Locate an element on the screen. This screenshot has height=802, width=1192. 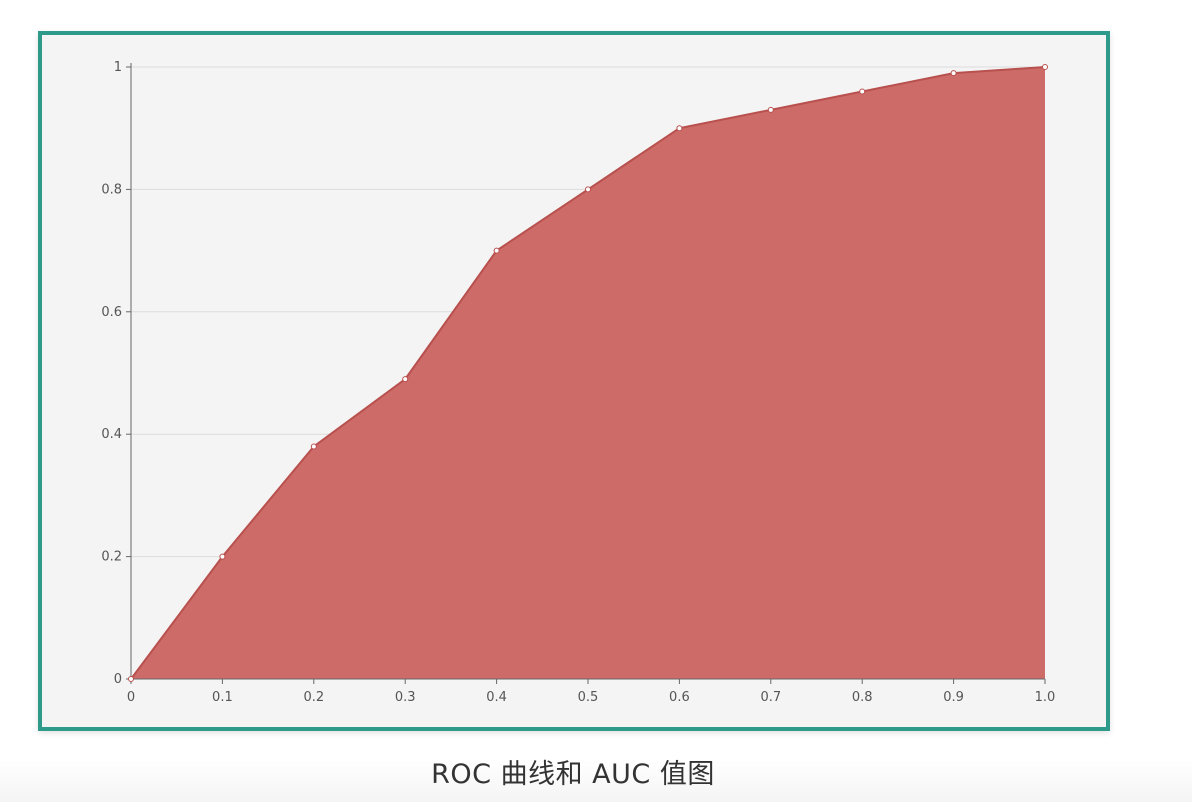
x-tick-label-7: 0.7 is located at coordinates (770, 697).